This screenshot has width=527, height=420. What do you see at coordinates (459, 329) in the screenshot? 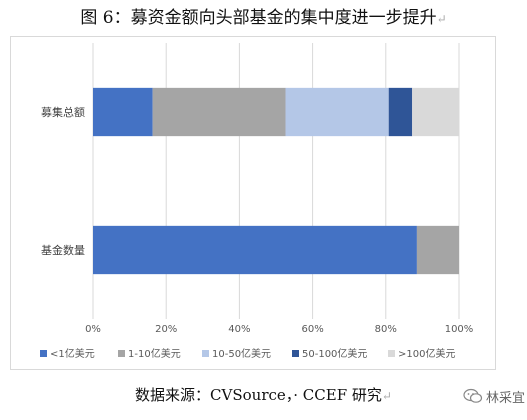
I see `x-tick-label: 100%` at bounding box center [459, 329].